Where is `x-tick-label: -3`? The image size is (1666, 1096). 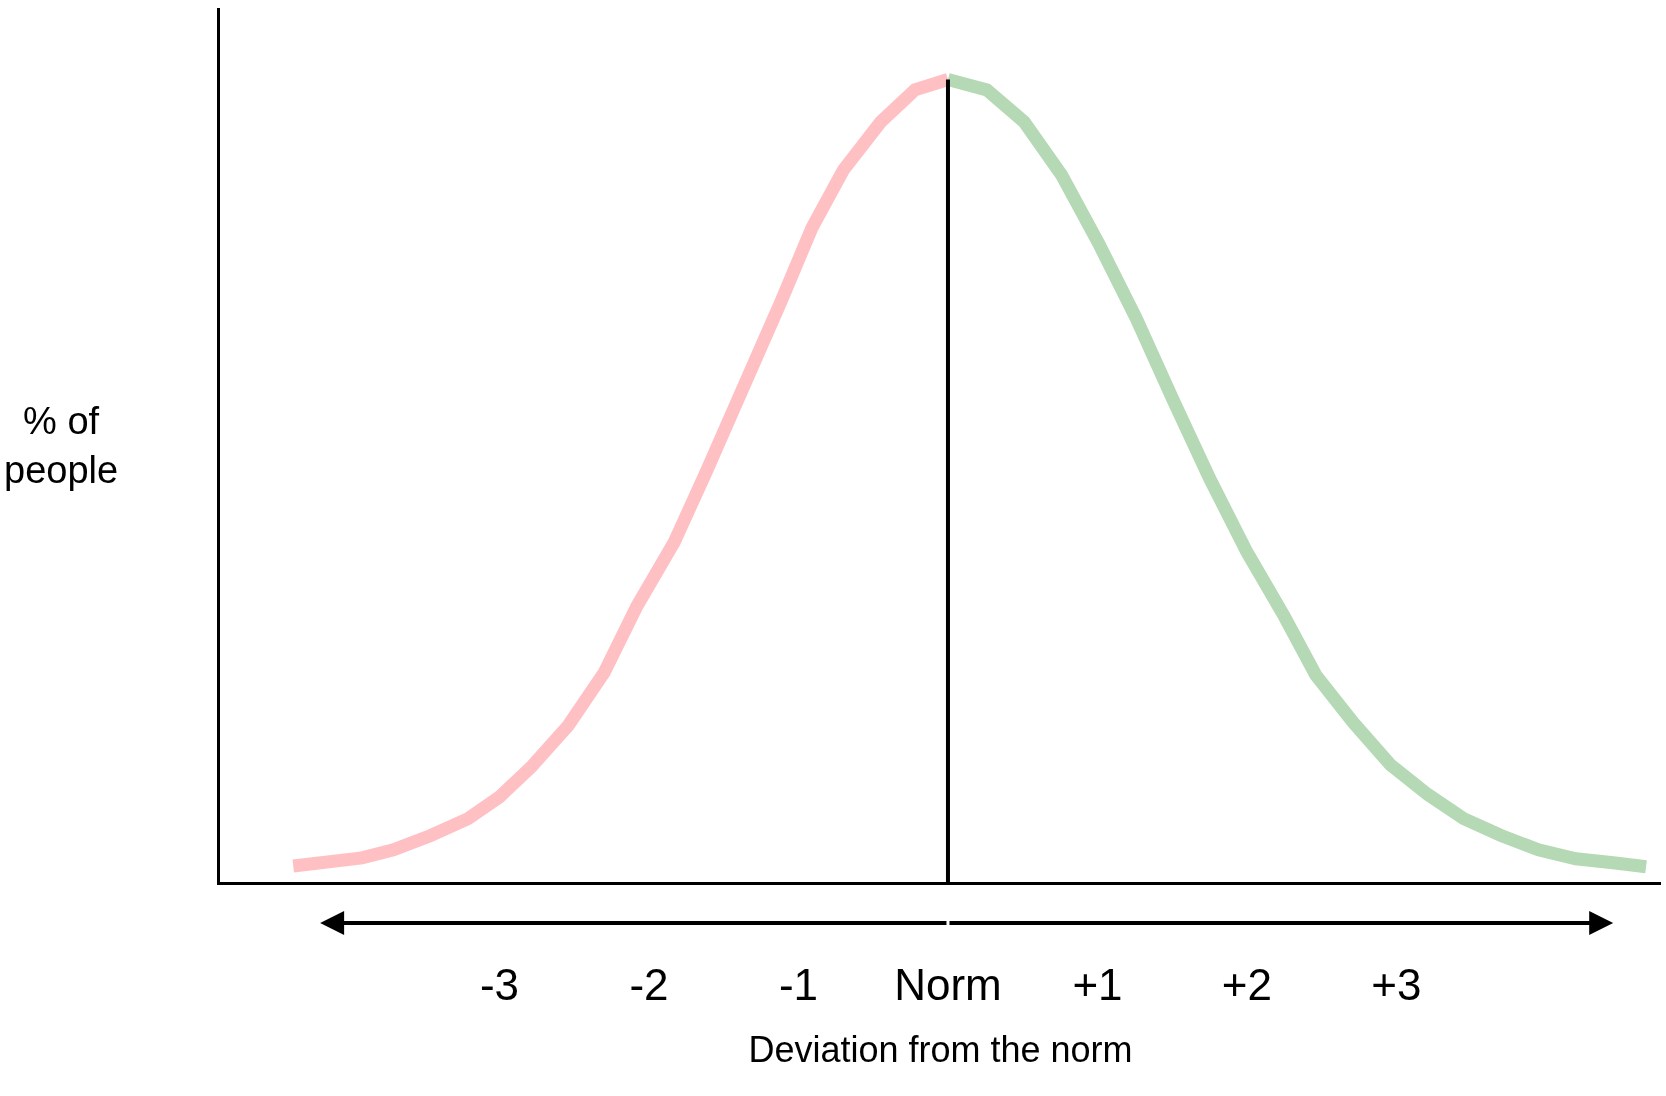 x-tick-label: -3 is located at coordinates (499, 984).